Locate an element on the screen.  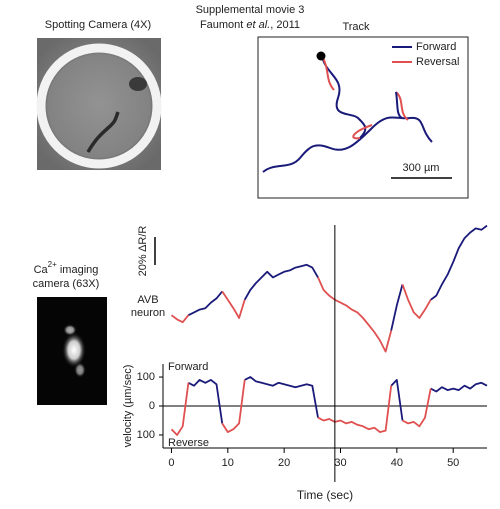
ca-label: Ca is located at coordinates (41, 270).